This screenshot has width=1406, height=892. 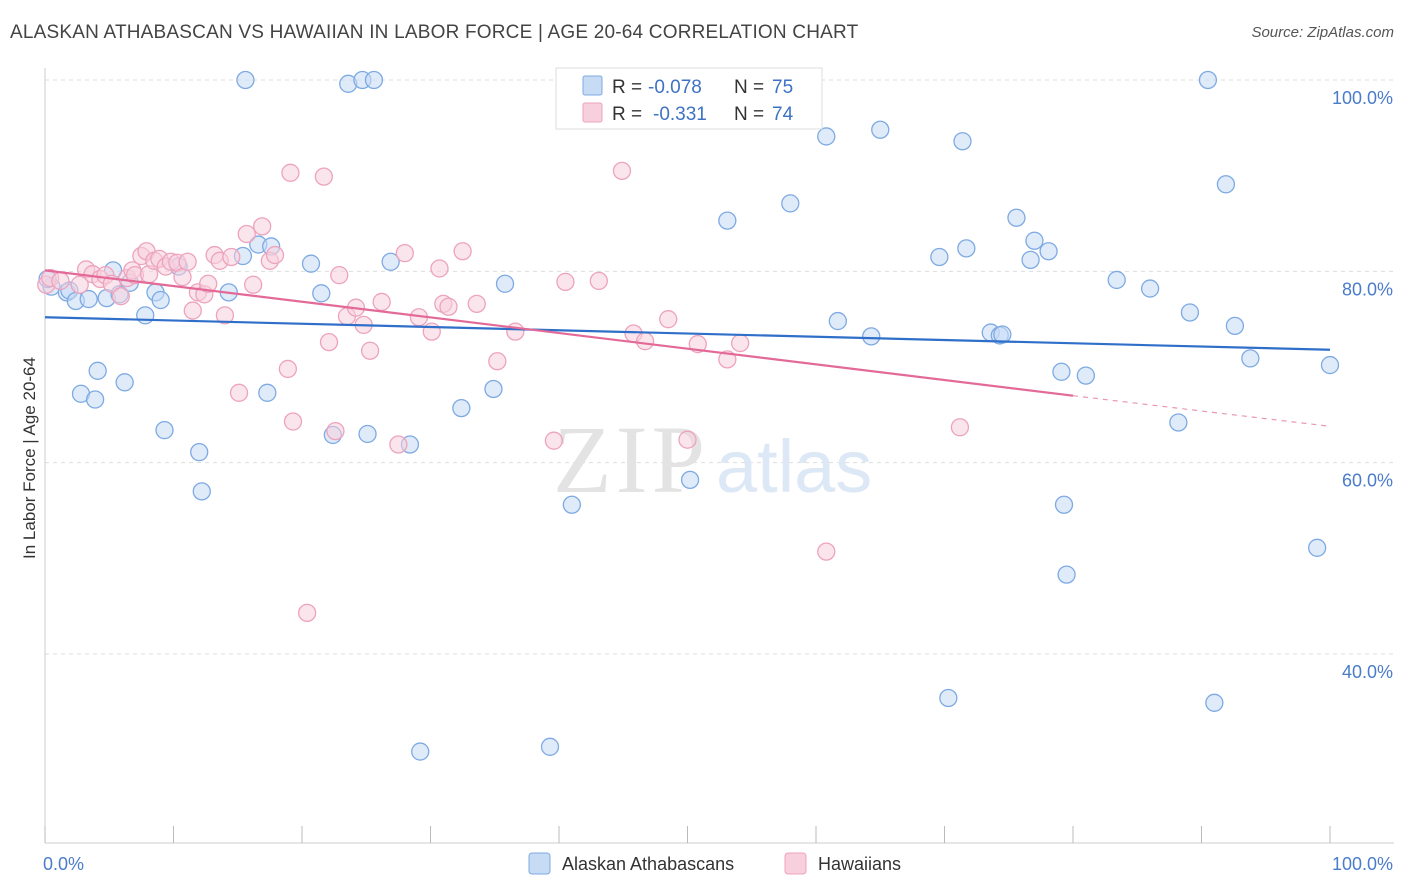 I want to click on y-axis-label: In Labor Force | Age 20-64, so click(x=29, y=458).